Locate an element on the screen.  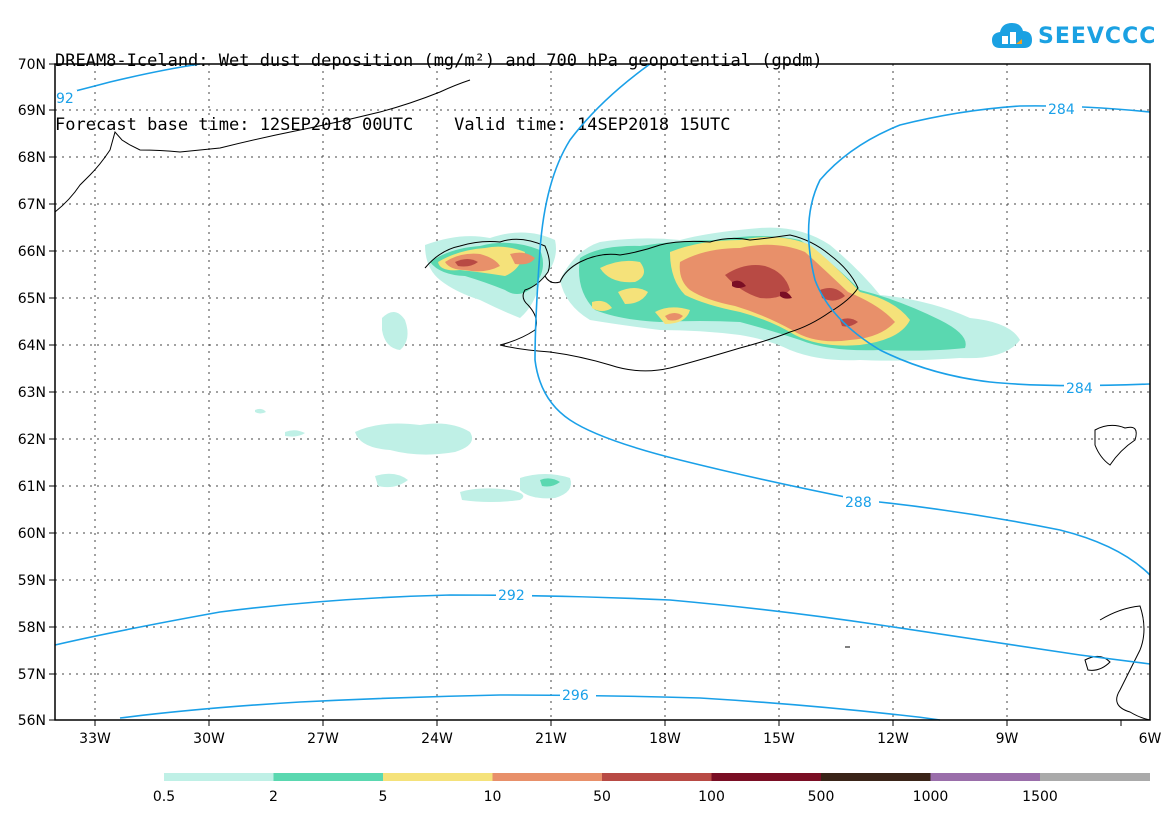
seevccc-logo: SEEVCCC is located at coordinates (1073, 36).